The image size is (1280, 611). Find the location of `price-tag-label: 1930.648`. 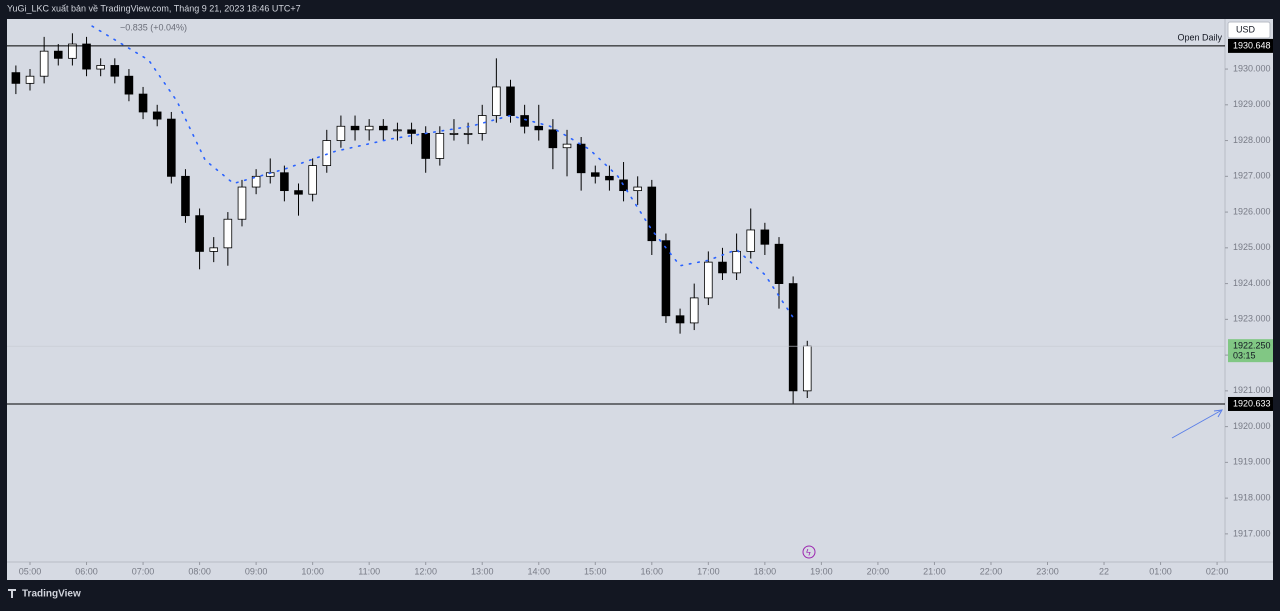

price-tag-label: 1930.648 is located at coordinates (1252, 45).